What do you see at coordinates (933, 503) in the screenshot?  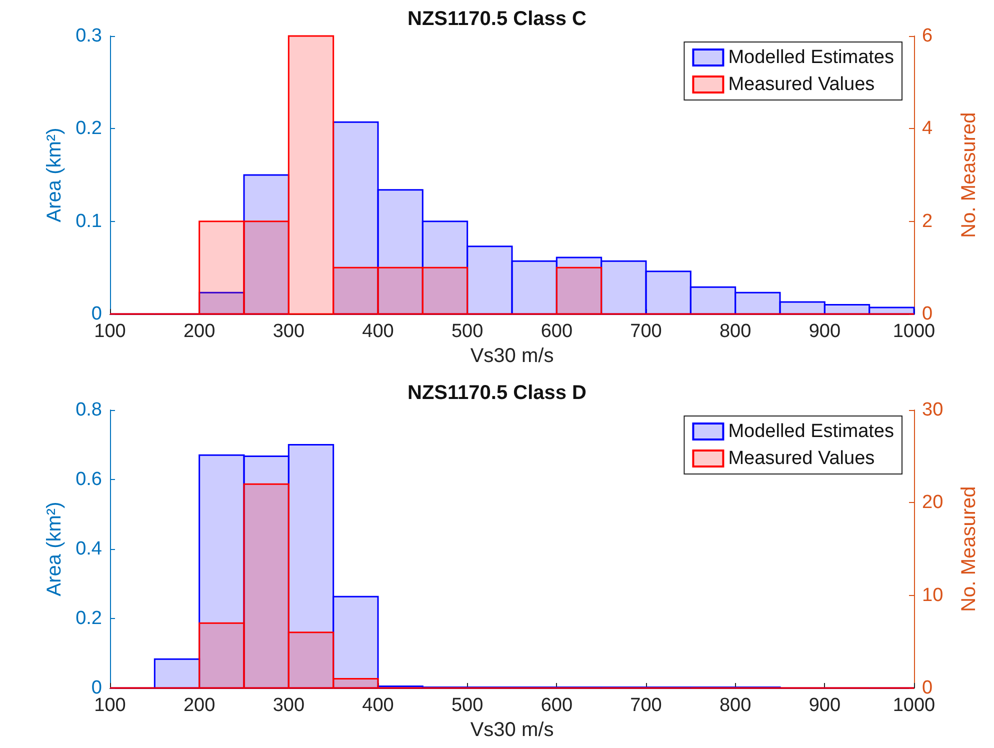 I see `y2-tick-label: 20` at bounding box center [933, 503].